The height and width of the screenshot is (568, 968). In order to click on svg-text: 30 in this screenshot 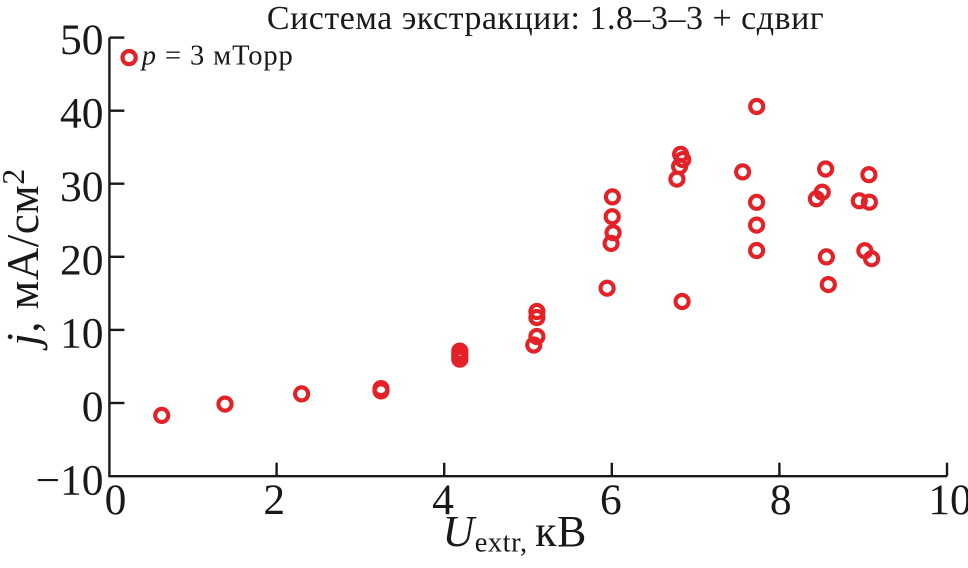, I will do `click(82, 187)`.